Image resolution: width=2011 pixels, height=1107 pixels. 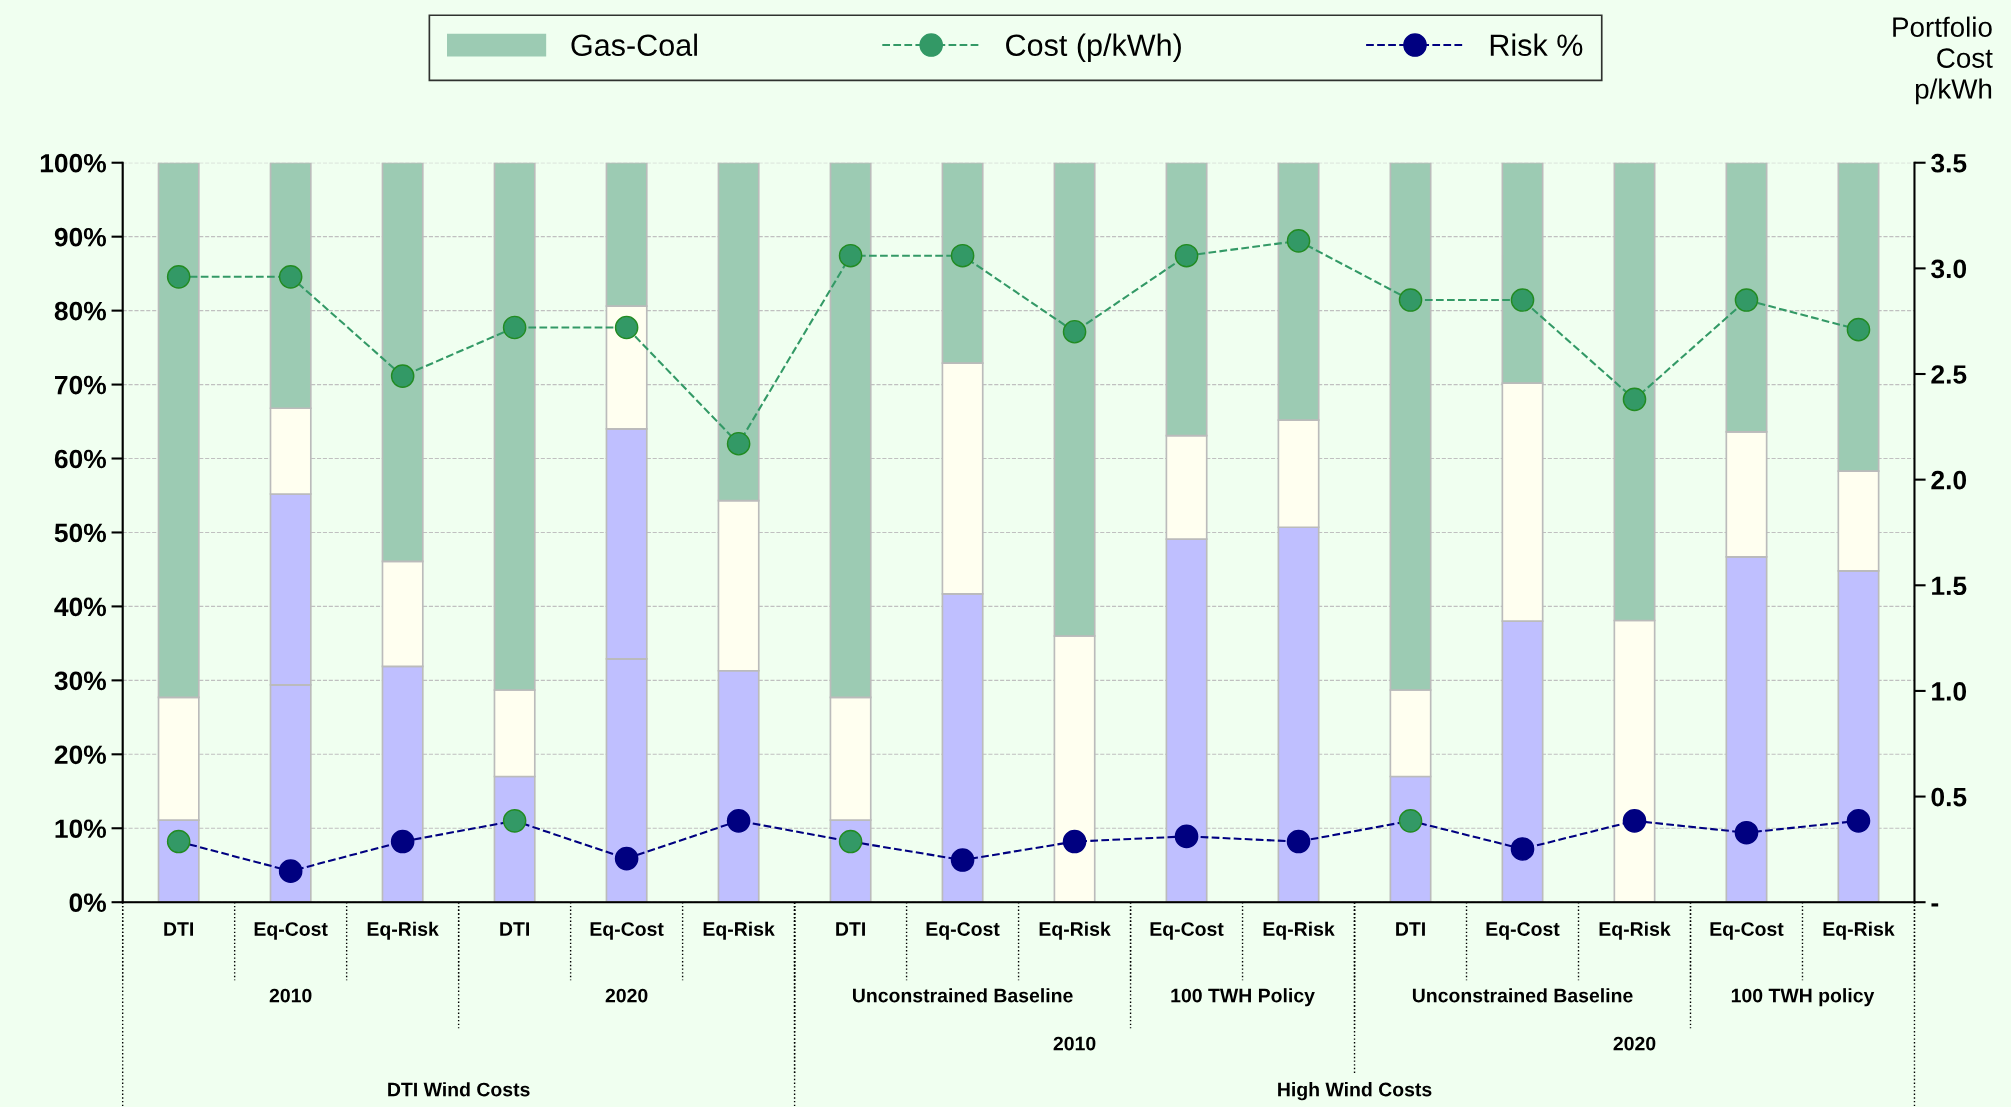 I want to click on y-tick-label: 70%, so click(x=81, y=385).